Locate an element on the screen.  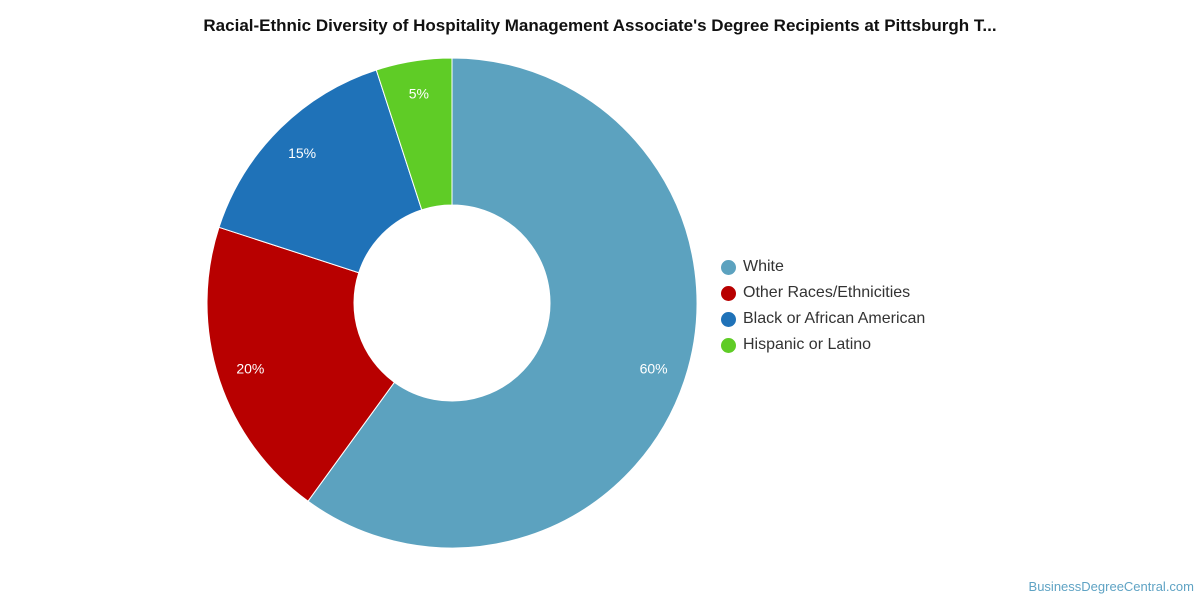
slice-black-or-african-american is located at coordinates (320, 171).